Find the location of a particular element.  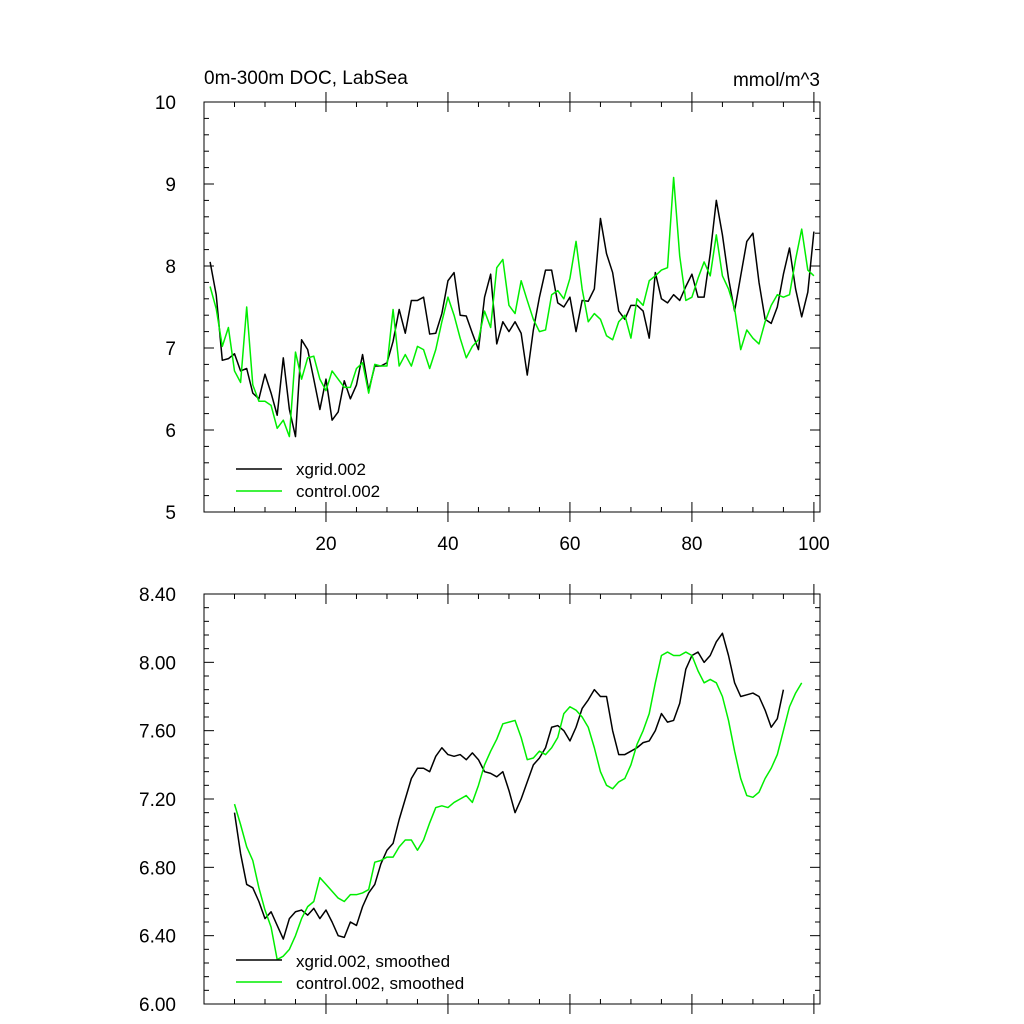

bottom-y-tick-label: 8.40 is located at coordinates (157, 595).